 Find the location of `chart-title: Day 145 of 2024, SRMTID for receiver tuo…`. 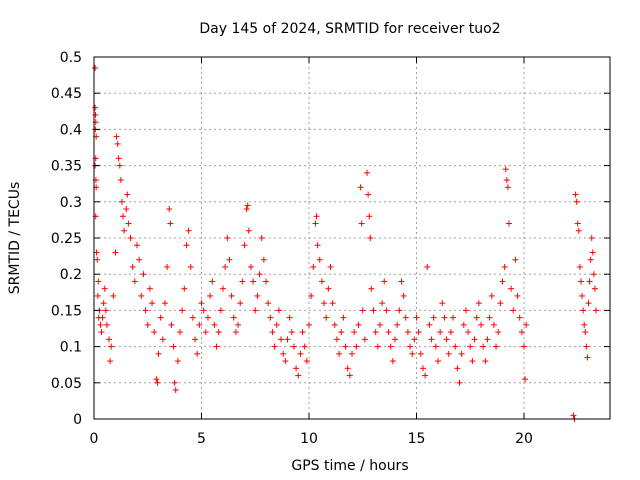

chart-title: Day 145 of 2024, SRMTID for receiver tuo… is located at coordinates (349, 29).